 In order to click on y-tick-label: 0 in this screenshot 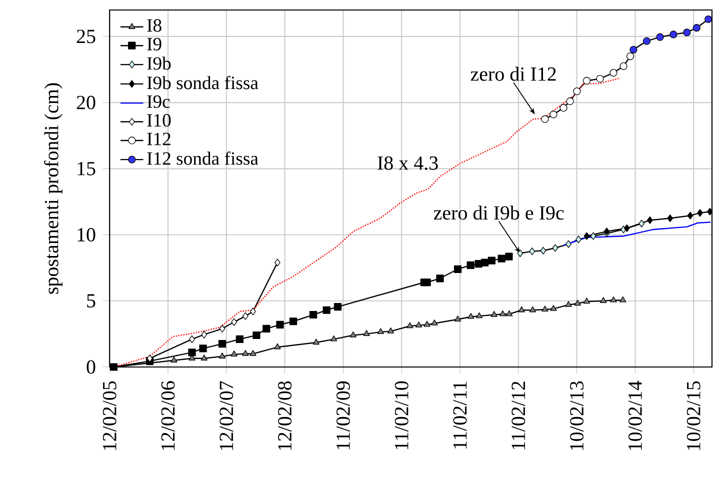, I will do `click(91, 367)`.